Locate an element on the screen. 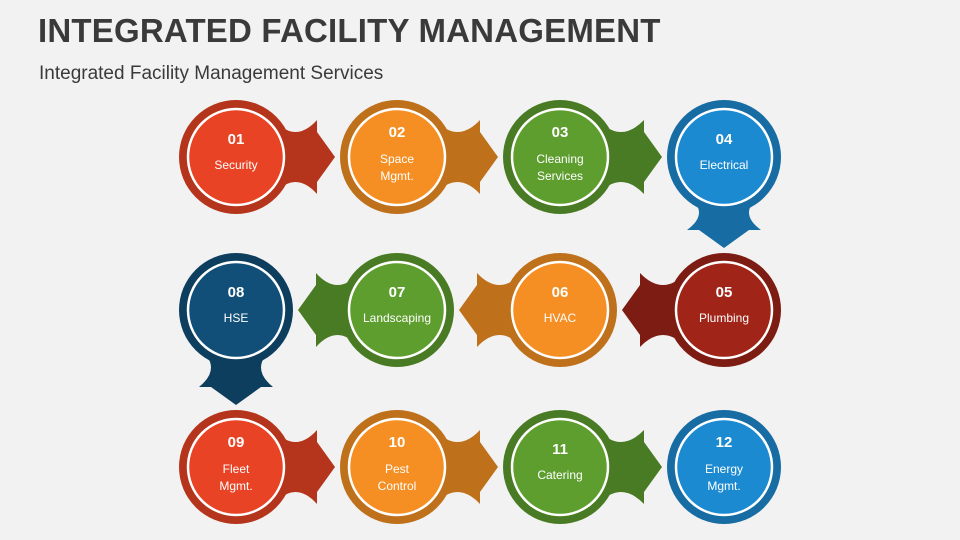 Image resolution: width=960 pixels, height=540 pixels. step-node-10: 10 Pest Control is located at coordinates (397, 467).